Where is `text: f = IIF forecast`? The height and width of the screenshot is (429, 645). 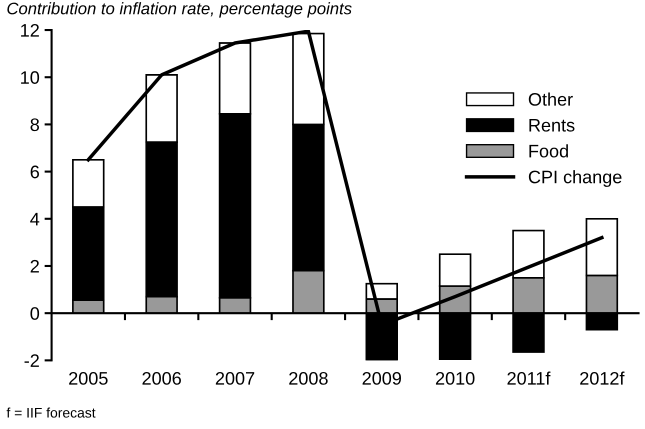
text: f = IIF forecast is located at coordinates (51, 412).